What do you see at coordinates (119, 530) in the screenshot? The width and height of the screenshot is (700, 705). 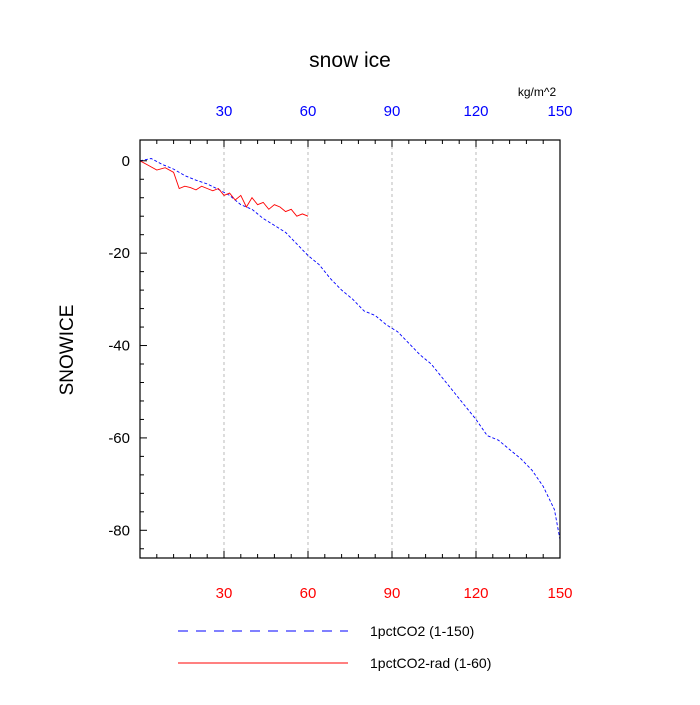 I see `y-tick-label: -80` at bounding box center [119, 530].